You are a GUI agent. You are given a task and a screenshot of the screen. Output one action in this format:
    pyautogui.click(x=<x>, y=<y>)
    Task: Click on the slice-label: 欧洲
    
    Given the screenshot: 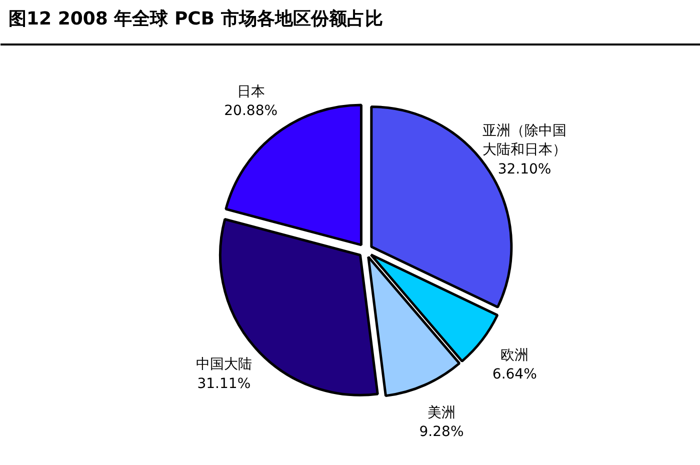 What is the action you would take?
    pyautogui.click(x=514, y=355)
    